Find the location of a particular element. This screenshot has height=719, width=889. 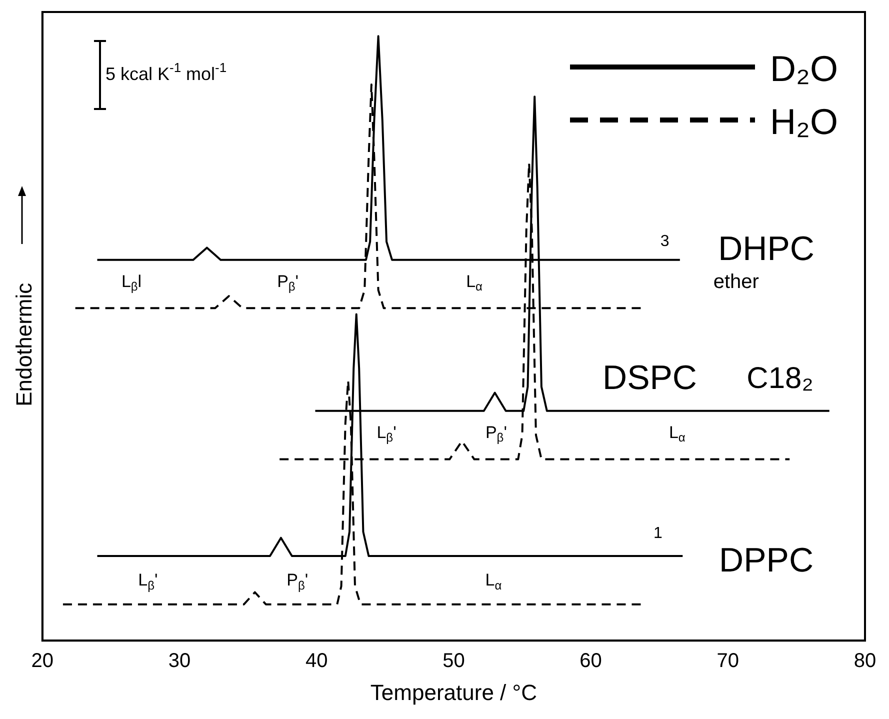

x-tick-label: 70 is located at coordinates (728, 661).